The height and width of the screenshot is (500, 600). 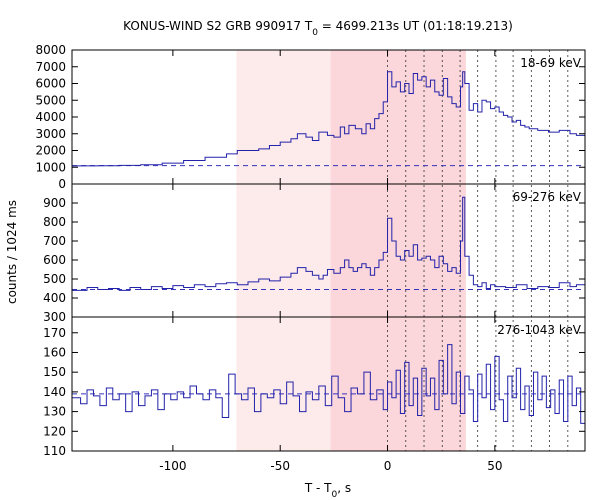 What do you see at coordinates (50, 134) in the screenshot?
I see `y-tick-label-0-3: 3000` at bounding box center [50, 134].